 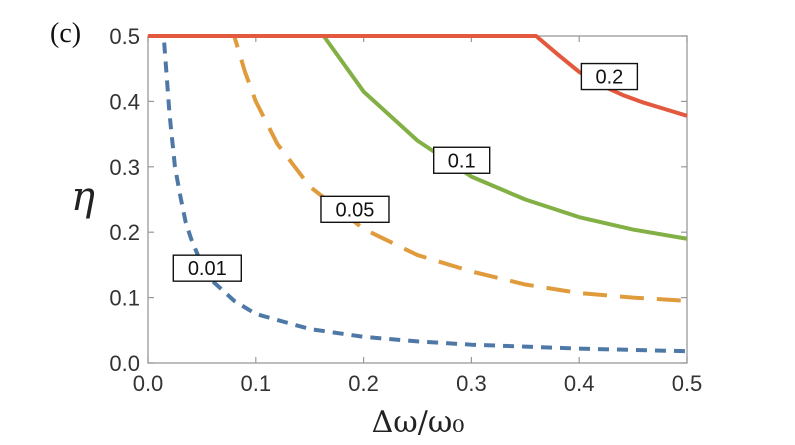 I want to click on series-label: 0.2, so click(x=609, y=78).